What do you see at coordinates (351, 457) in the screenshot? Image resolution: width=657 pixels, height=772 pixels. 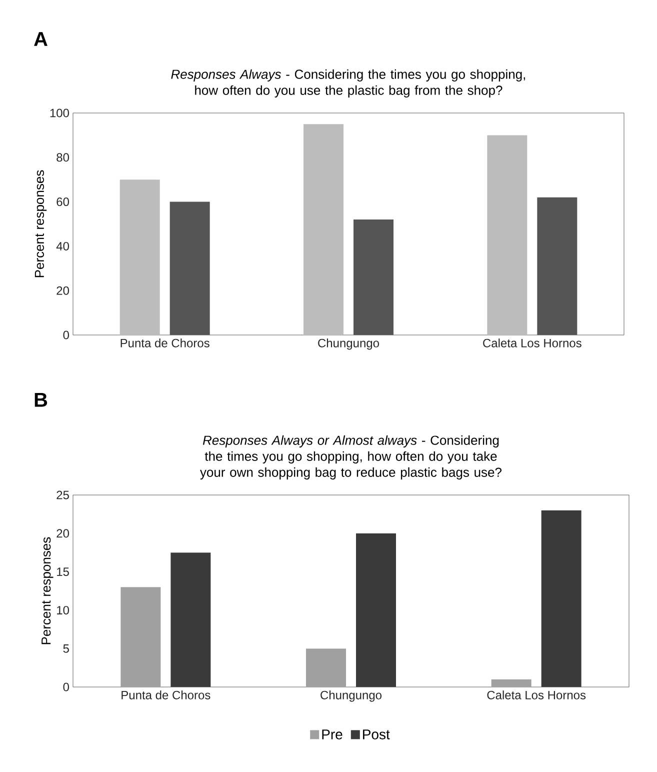 I see `chart-title: Responses Always or Almost always - Considering the times you go shopping, how often do you take your own shopping bag to reduce plastic bags use?` at bounding box center [351, 457].